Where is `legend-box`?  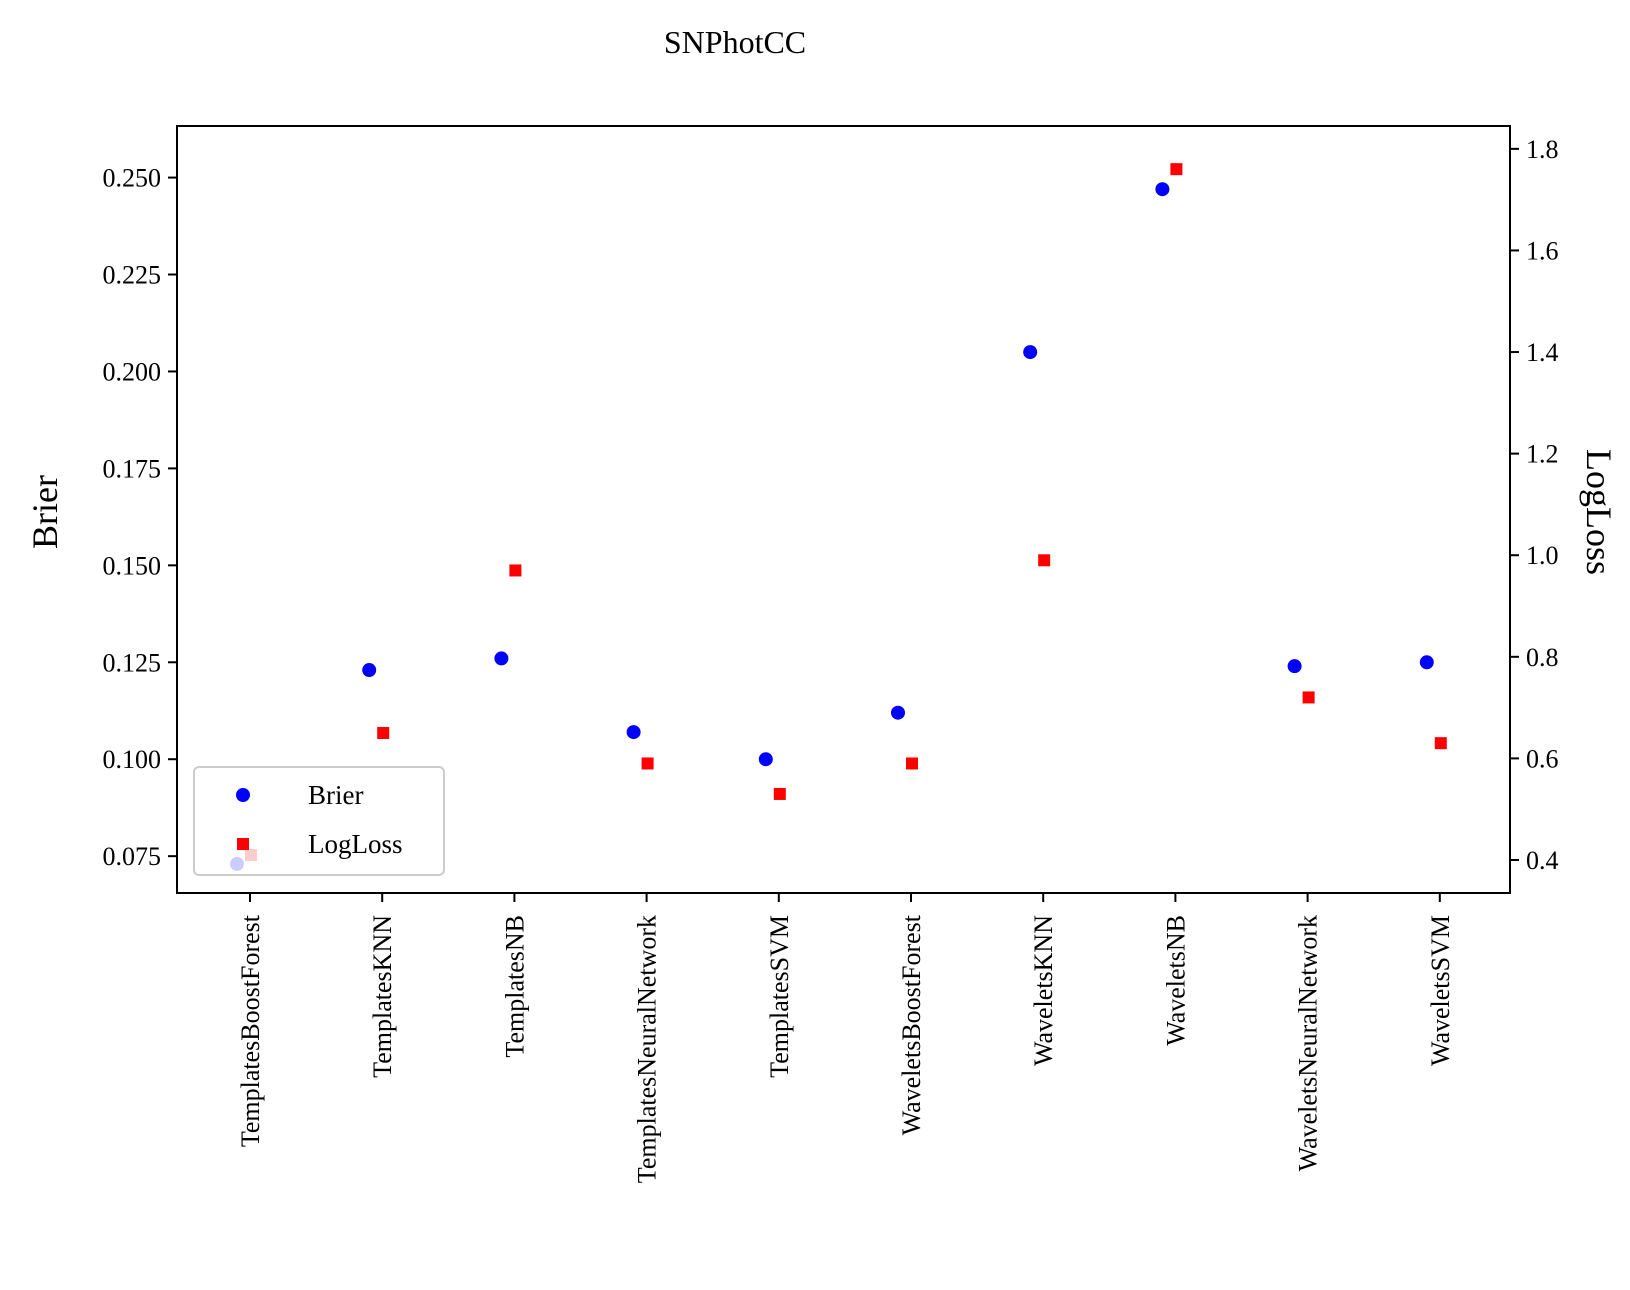 legend-box is located at coordinates (319, 821).